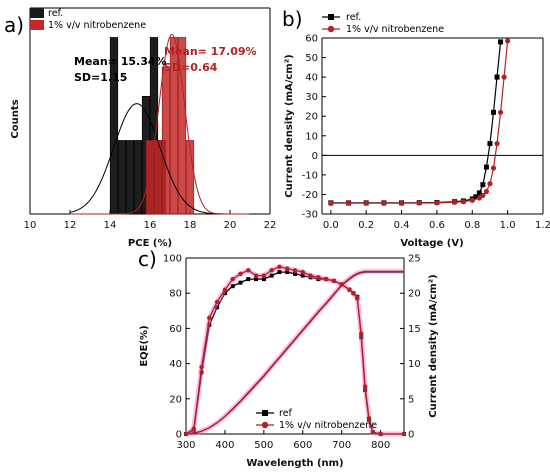 This screenshot has height=472, width=550. I want to click on jv-y-tick-label: 50, so click(311, 58).